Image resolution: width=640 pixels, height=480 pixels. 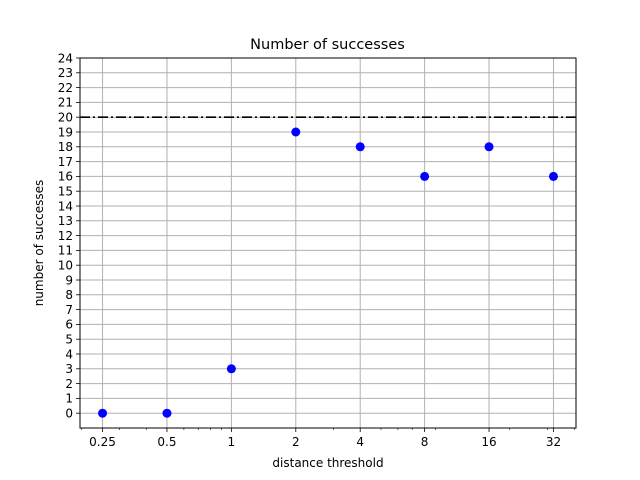 What do you see at coordinates (65, 147) in the screenshot?
I see `y-tick-label: 18` at bounding box center [65, 147].